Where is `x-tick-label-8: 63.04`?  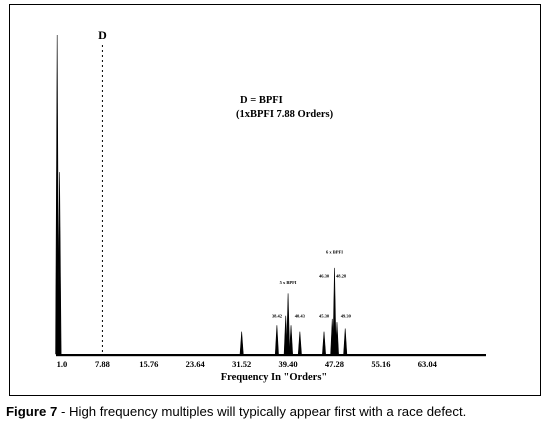 x-tick-label-8: 63.04 is located at coordinates (428, 364).